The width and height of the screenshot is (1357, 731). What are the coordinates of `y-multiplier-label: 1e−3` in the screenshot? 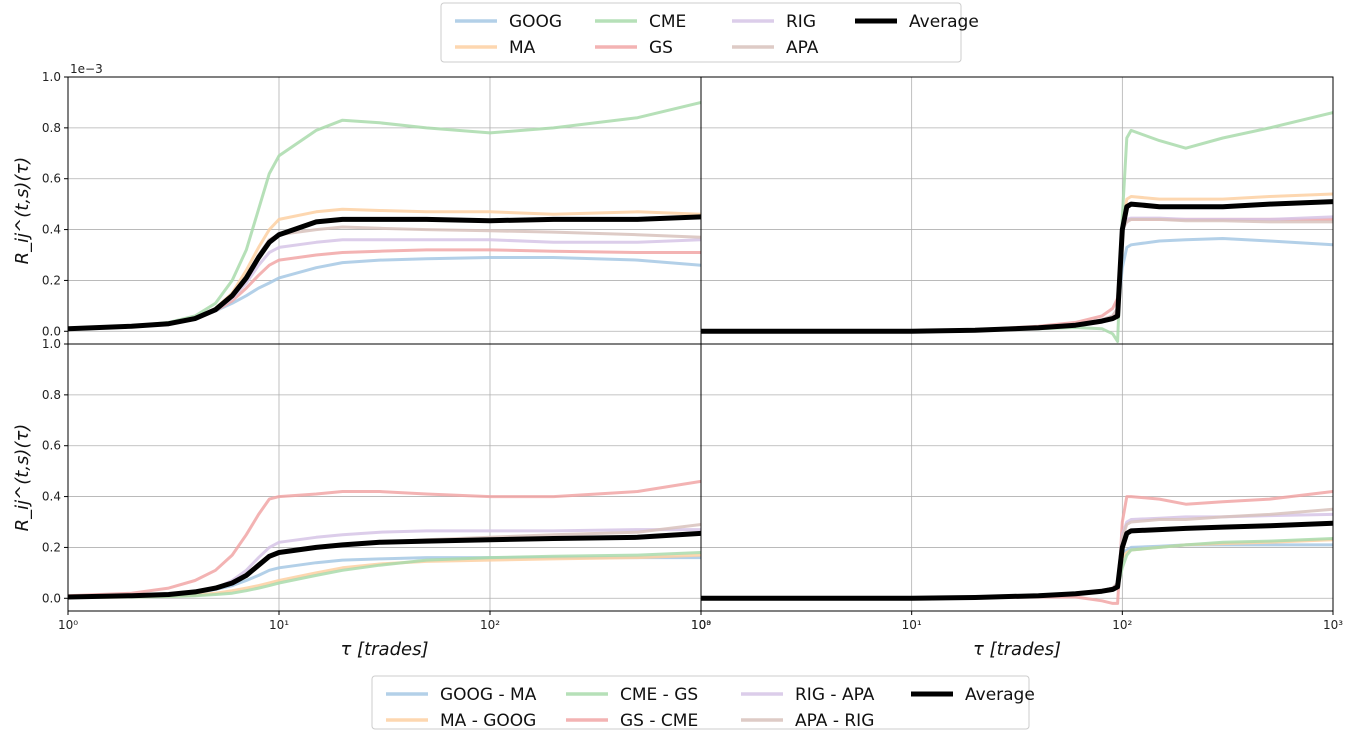 It's located at (86, 69).